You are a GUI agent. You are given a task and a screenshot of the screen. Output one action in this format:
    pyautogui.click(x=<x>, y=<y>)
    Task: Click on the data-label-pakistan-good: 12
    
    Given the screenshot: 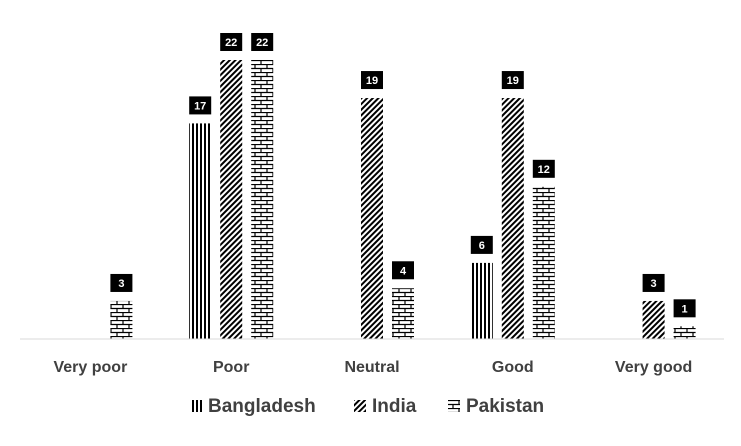 What is the action you would take?
    pyautogui.click(x=544, y=170)
    